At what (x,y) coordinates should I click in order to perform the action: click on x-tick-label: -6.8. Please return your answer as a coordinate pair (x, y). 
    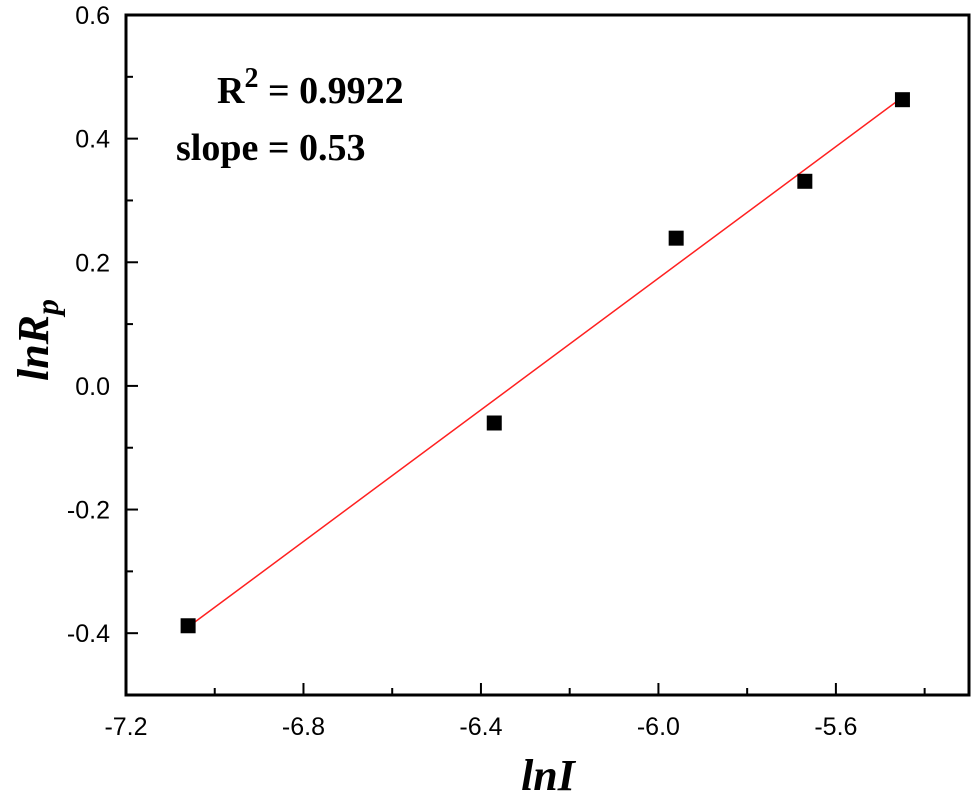
    Looking at the image, I should click on (303, 727).